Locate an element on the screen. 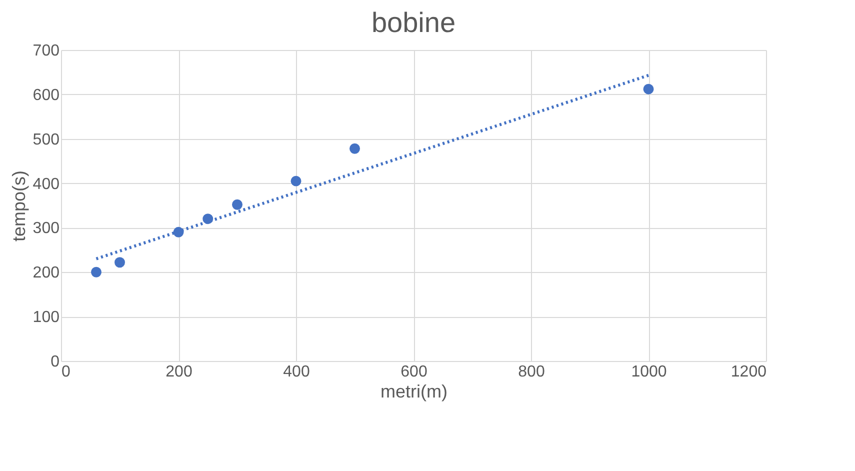  y-tick-label: 200 is located at coordinates (46, 273).